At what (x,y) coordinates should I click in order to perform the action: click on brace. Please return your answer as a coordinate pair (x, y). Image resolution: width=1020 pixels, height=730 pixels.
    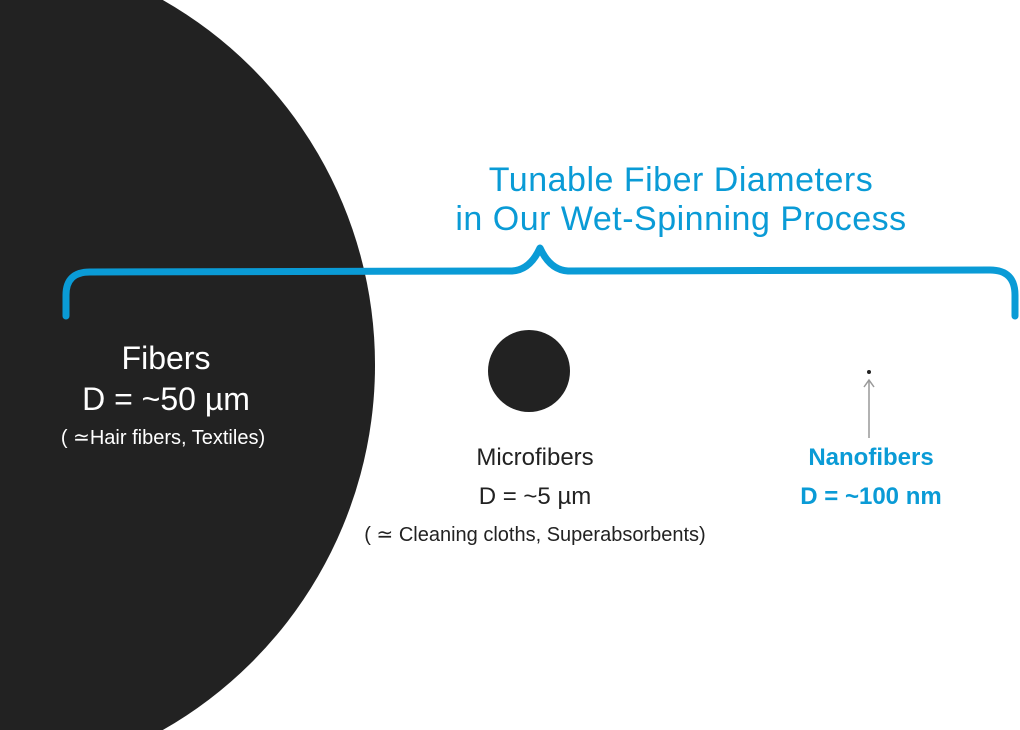
    Looking at the image, I should click on (540, 282).